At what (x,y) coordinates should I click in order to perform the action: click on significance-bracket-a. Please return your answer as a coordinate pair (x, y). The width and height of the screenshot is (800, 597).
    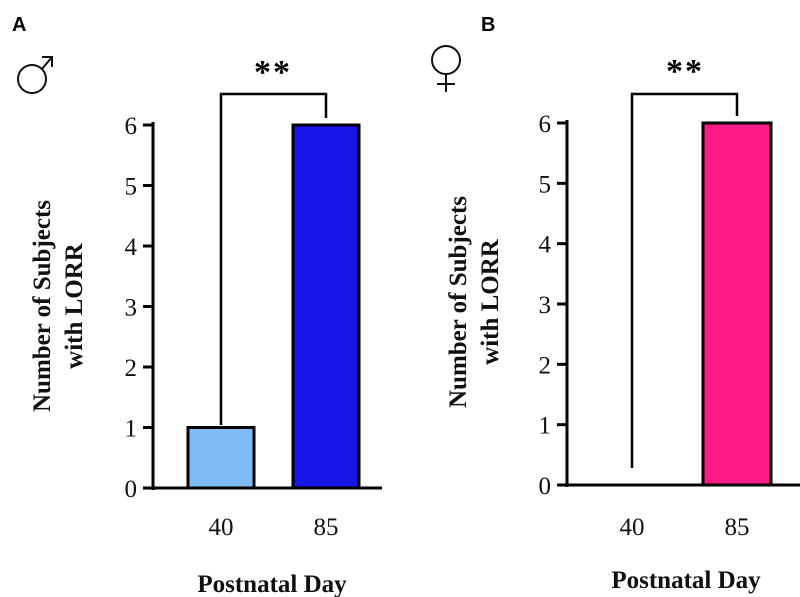
    Looking at the image, I should click on (273, 258).